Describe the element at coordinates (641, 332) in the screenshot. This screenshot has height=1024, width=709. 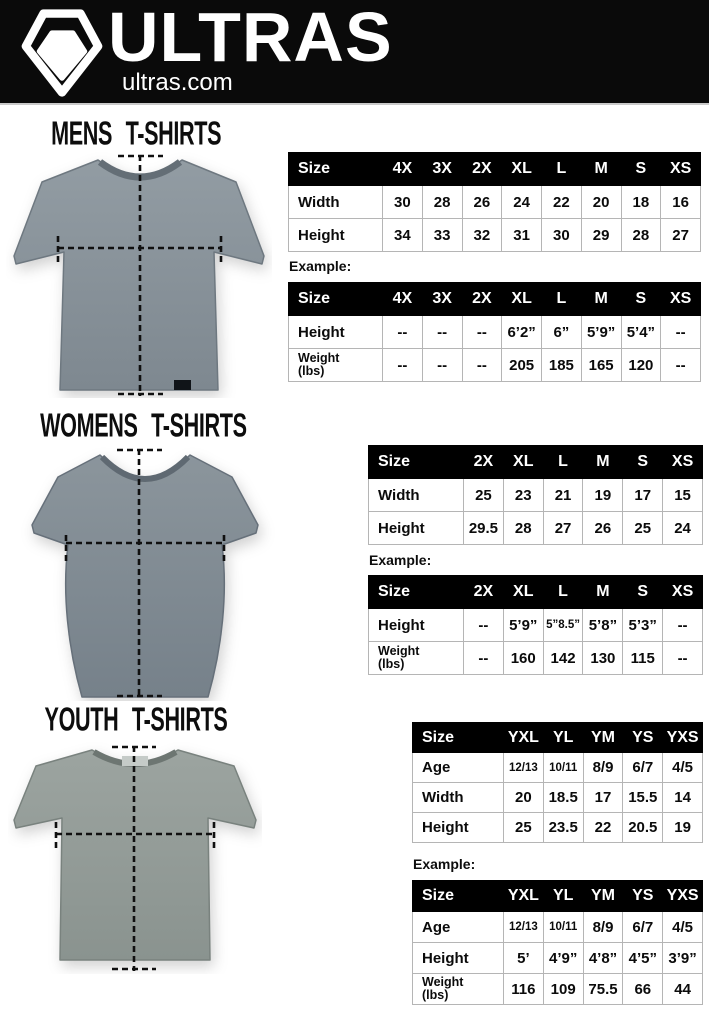
I see `value-cell: 5’4”` at that location.